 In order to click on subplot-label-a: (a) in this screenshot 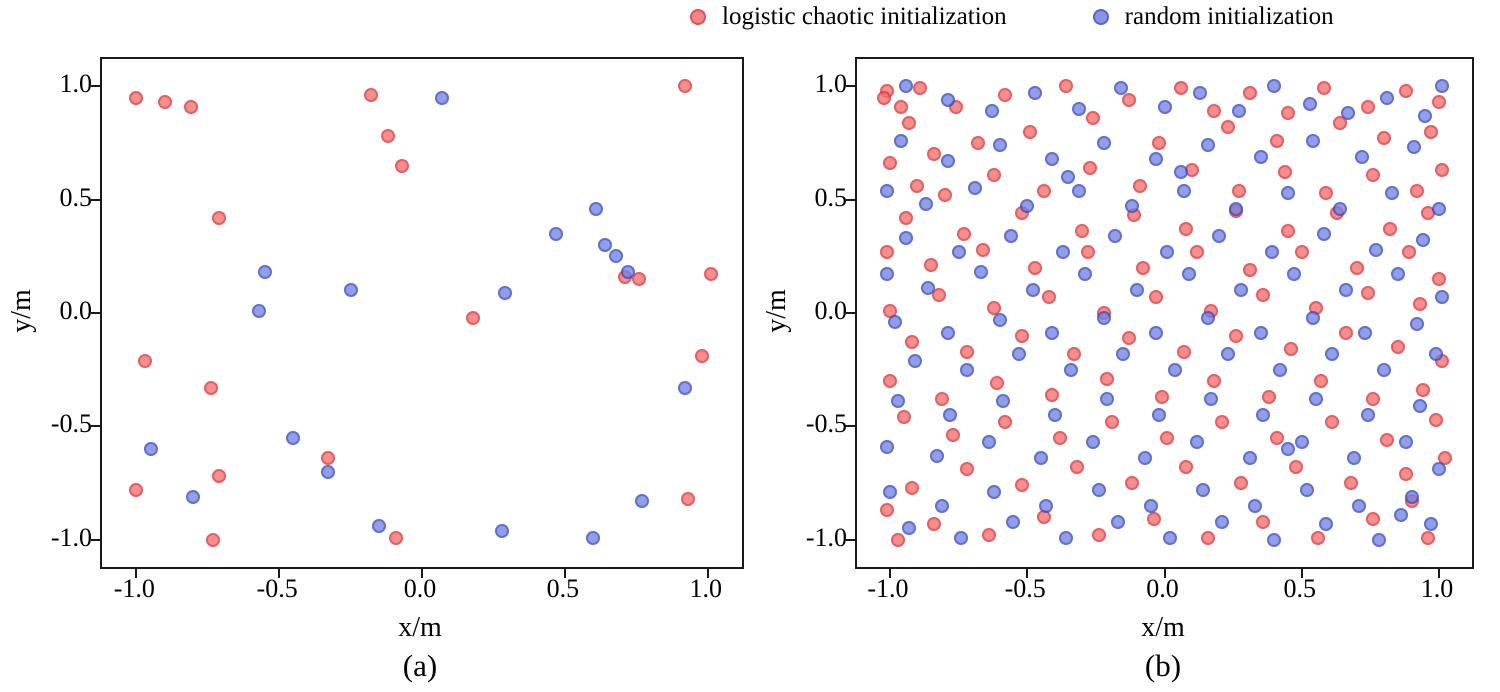, I will do `click(420, 665)`.